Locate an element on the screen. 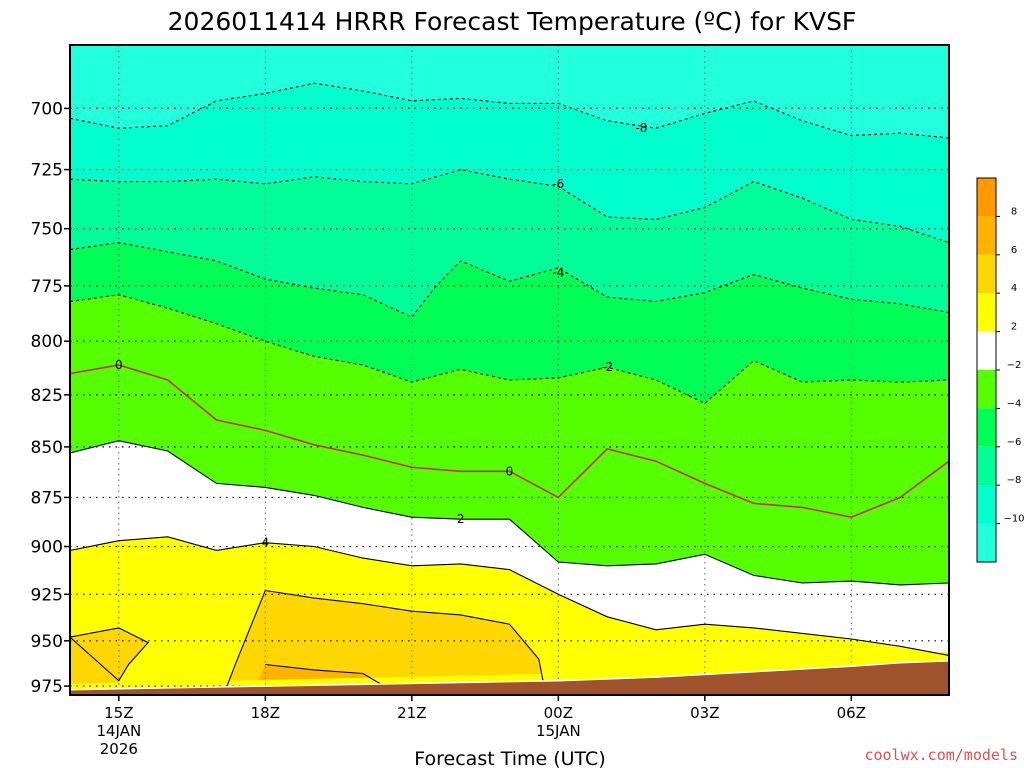 Image resolution: width=1024 pixels, height=768 pixels. contour-line--4 is located at coordinates (509, 280).